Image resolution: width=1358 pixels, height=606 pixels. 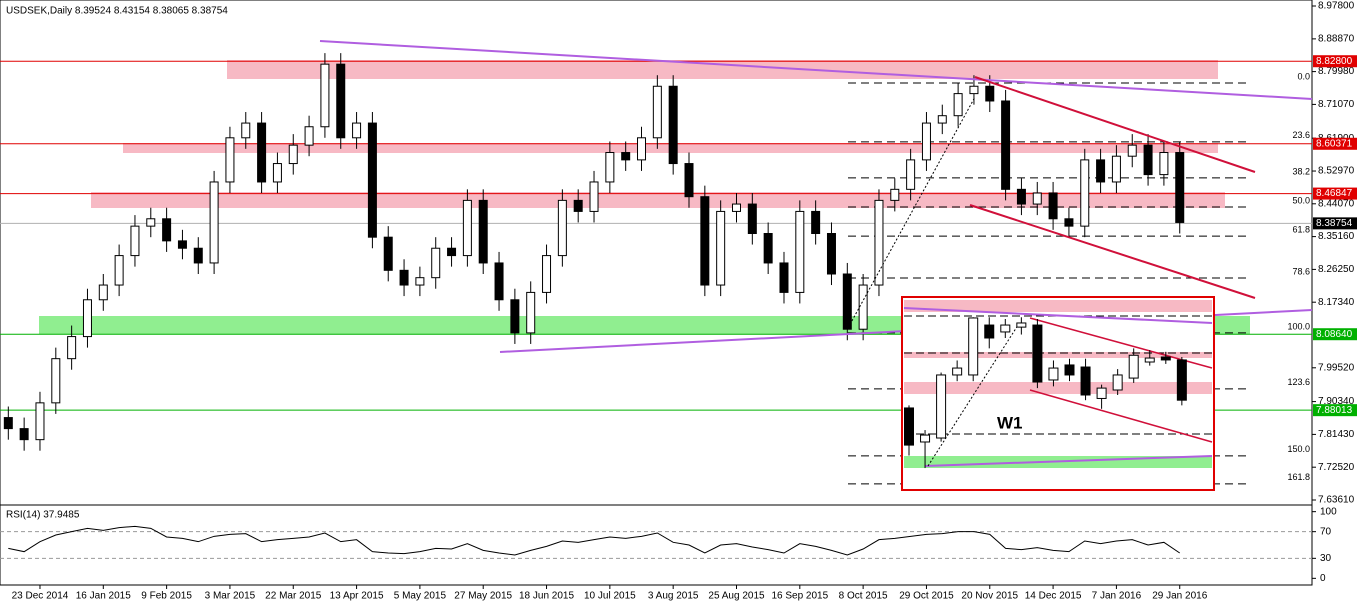 What do you see at coordinates (1323, 578) in the screenshot?
I see `rsi-tick-label: 0` at bounding box center [1323, 578].